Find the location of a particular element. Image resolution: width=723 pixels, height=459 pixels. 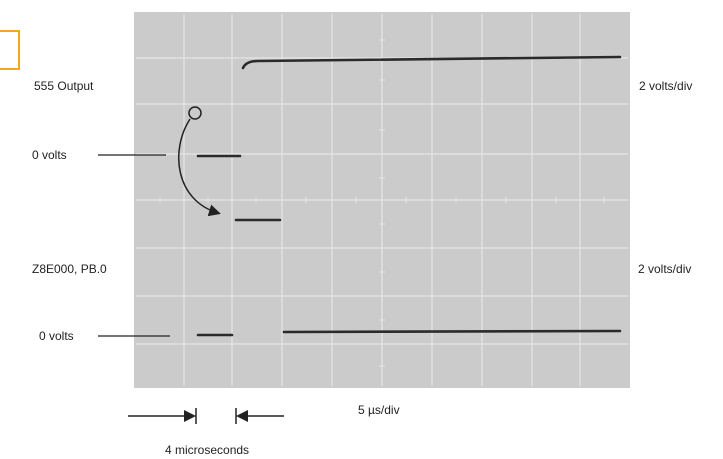

ch1-zero-label: 0 volts is located at coordinates (49, 155).